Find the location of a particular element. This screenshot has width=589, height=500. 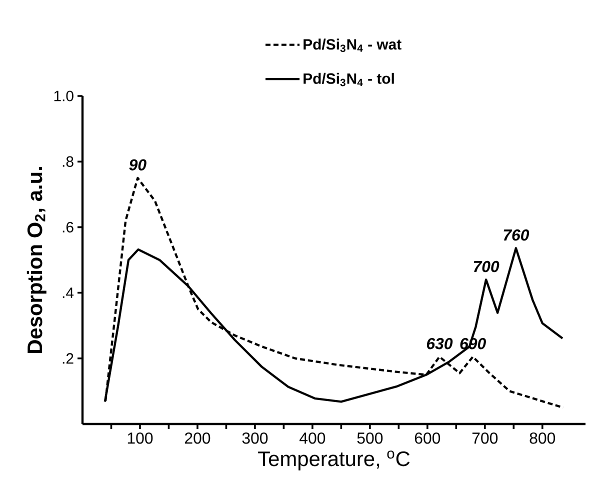

annotation: 630 is located at coordinates (439, 344).